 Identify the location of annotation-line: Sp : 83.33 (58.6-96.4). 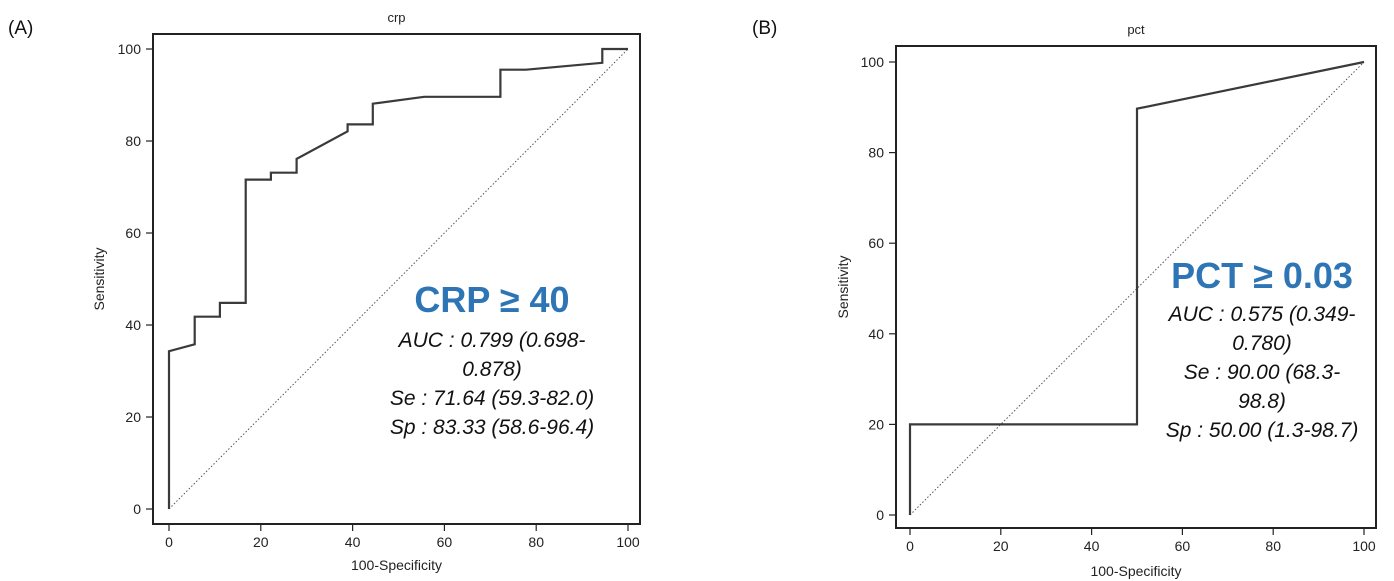
(492, 427).